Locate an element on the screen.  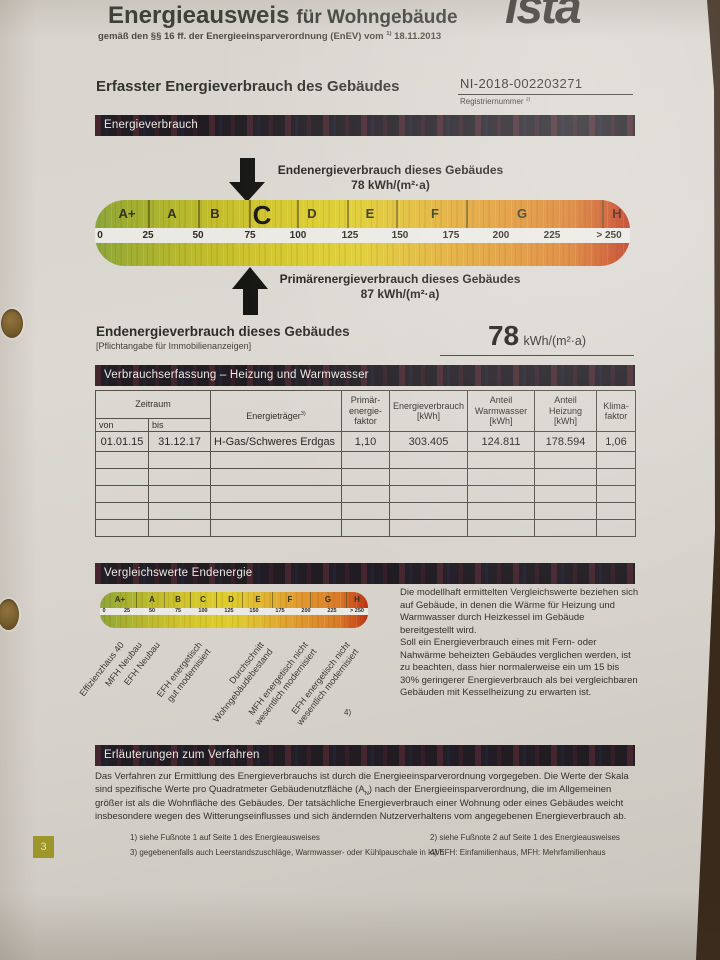
ista-logo: ista is located at coordinates (572, 15).